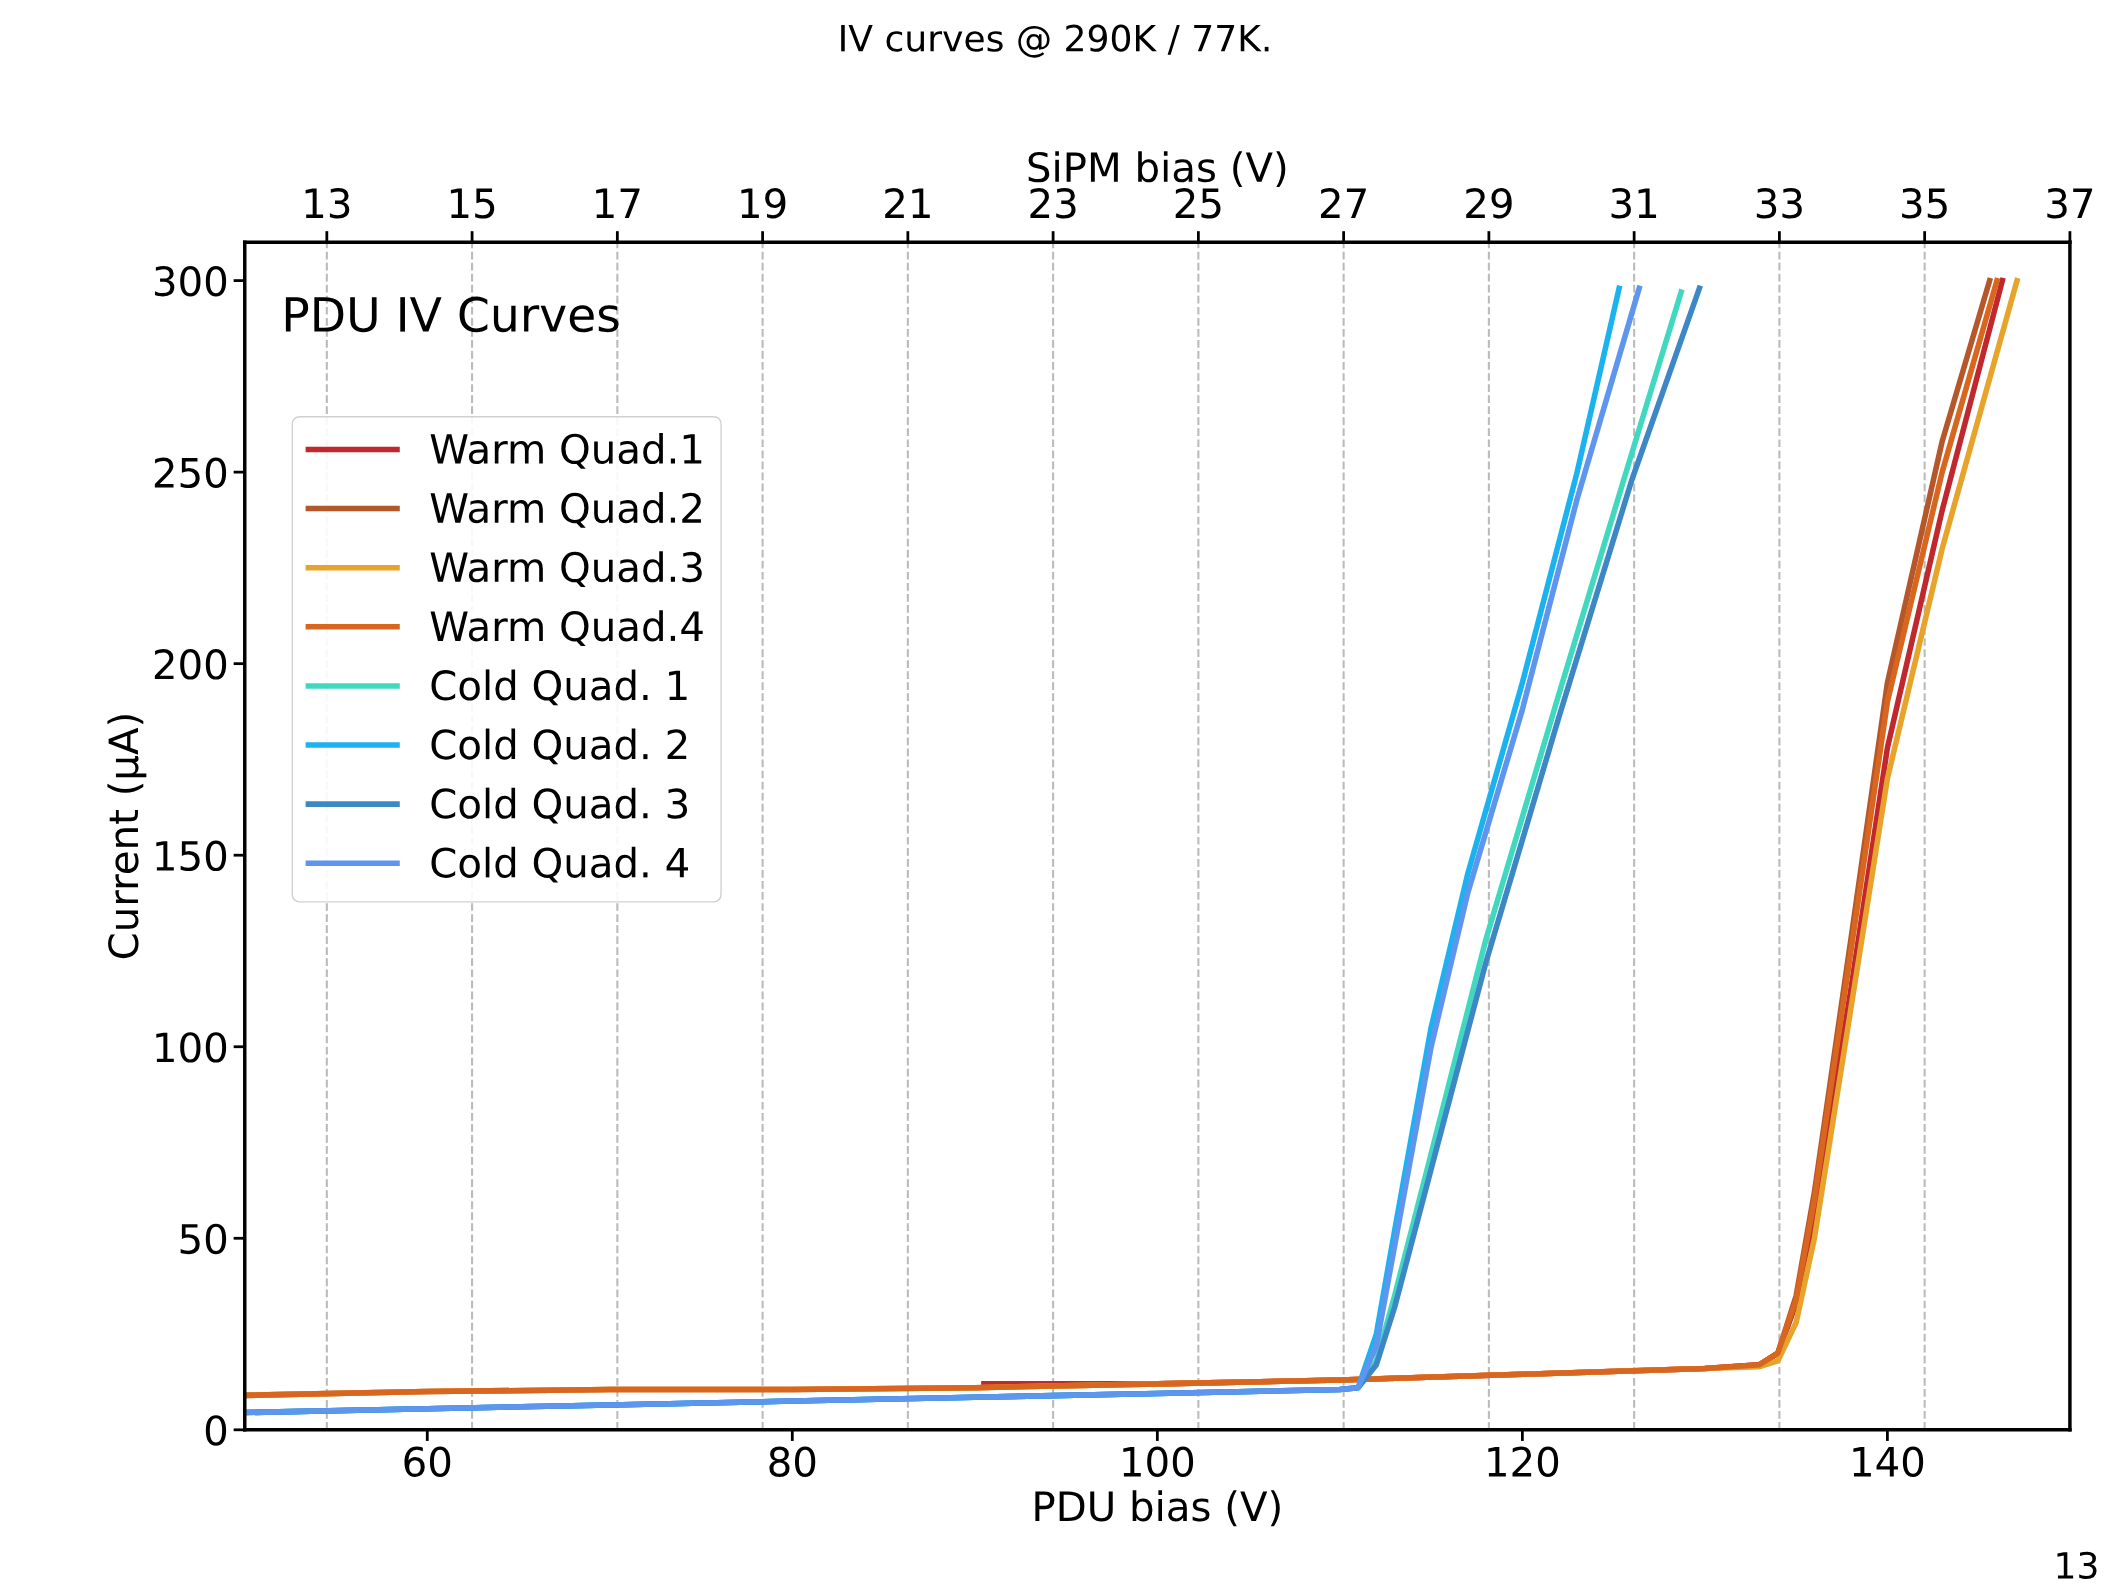 The width and height of the screenshot is (2110, 1594). What do you see at coordinates (1489, 203) in the screenshot?
I see `x2-tick-label: 29` at bounding box center [1489, 203].